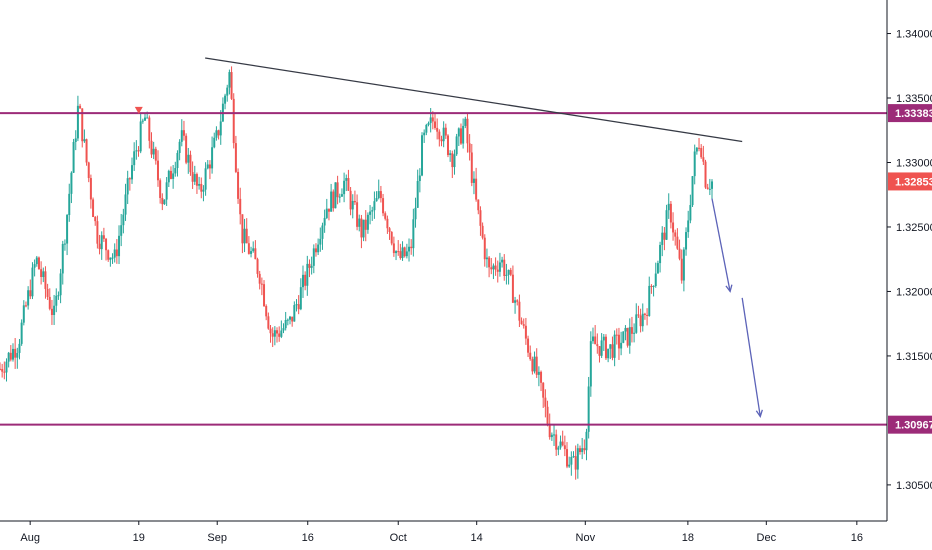 The height and width of the screenshot is (550, 932). Describe the element at coordinates (441, 532) in the screenshot. I see `time-axis: Aug 19 Sep 16 Oct 14 Nov 18 Dec 16` at that location.